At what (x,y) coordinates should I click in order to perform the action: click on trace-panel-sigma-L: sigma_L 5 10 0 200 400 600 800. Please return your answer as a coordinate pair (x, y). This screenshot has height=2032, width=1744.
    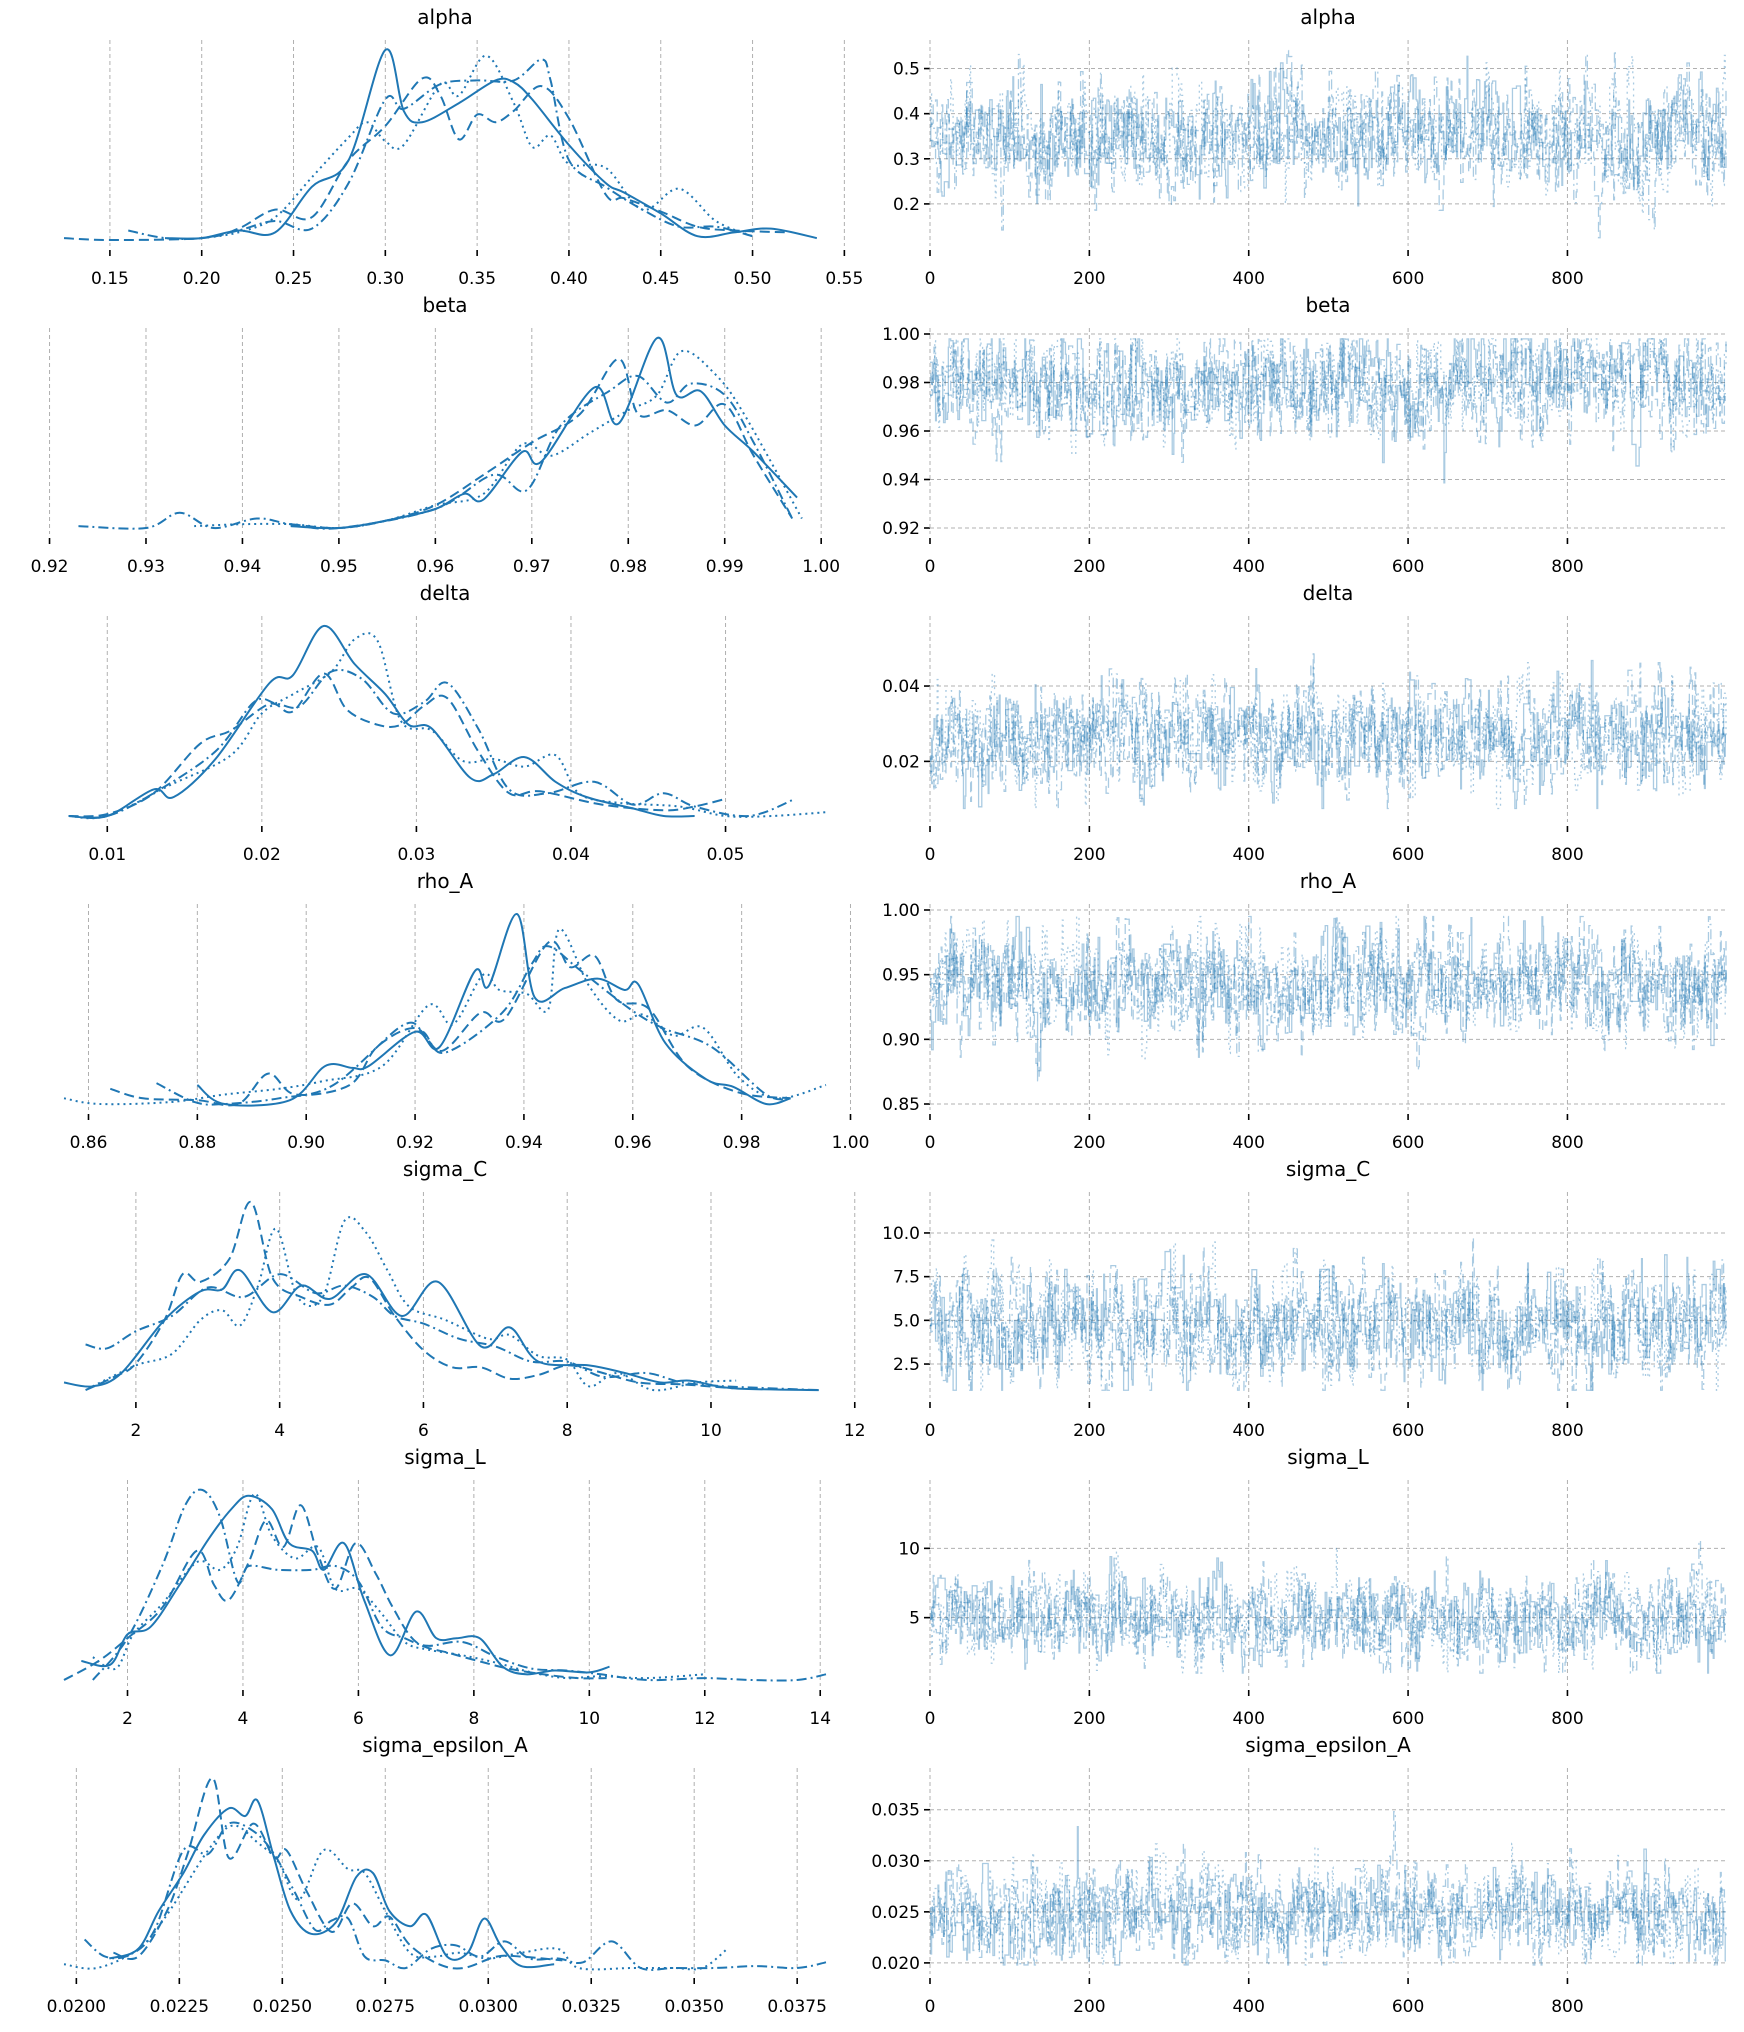
    Looking at the image, I should click on (1312, 1587).